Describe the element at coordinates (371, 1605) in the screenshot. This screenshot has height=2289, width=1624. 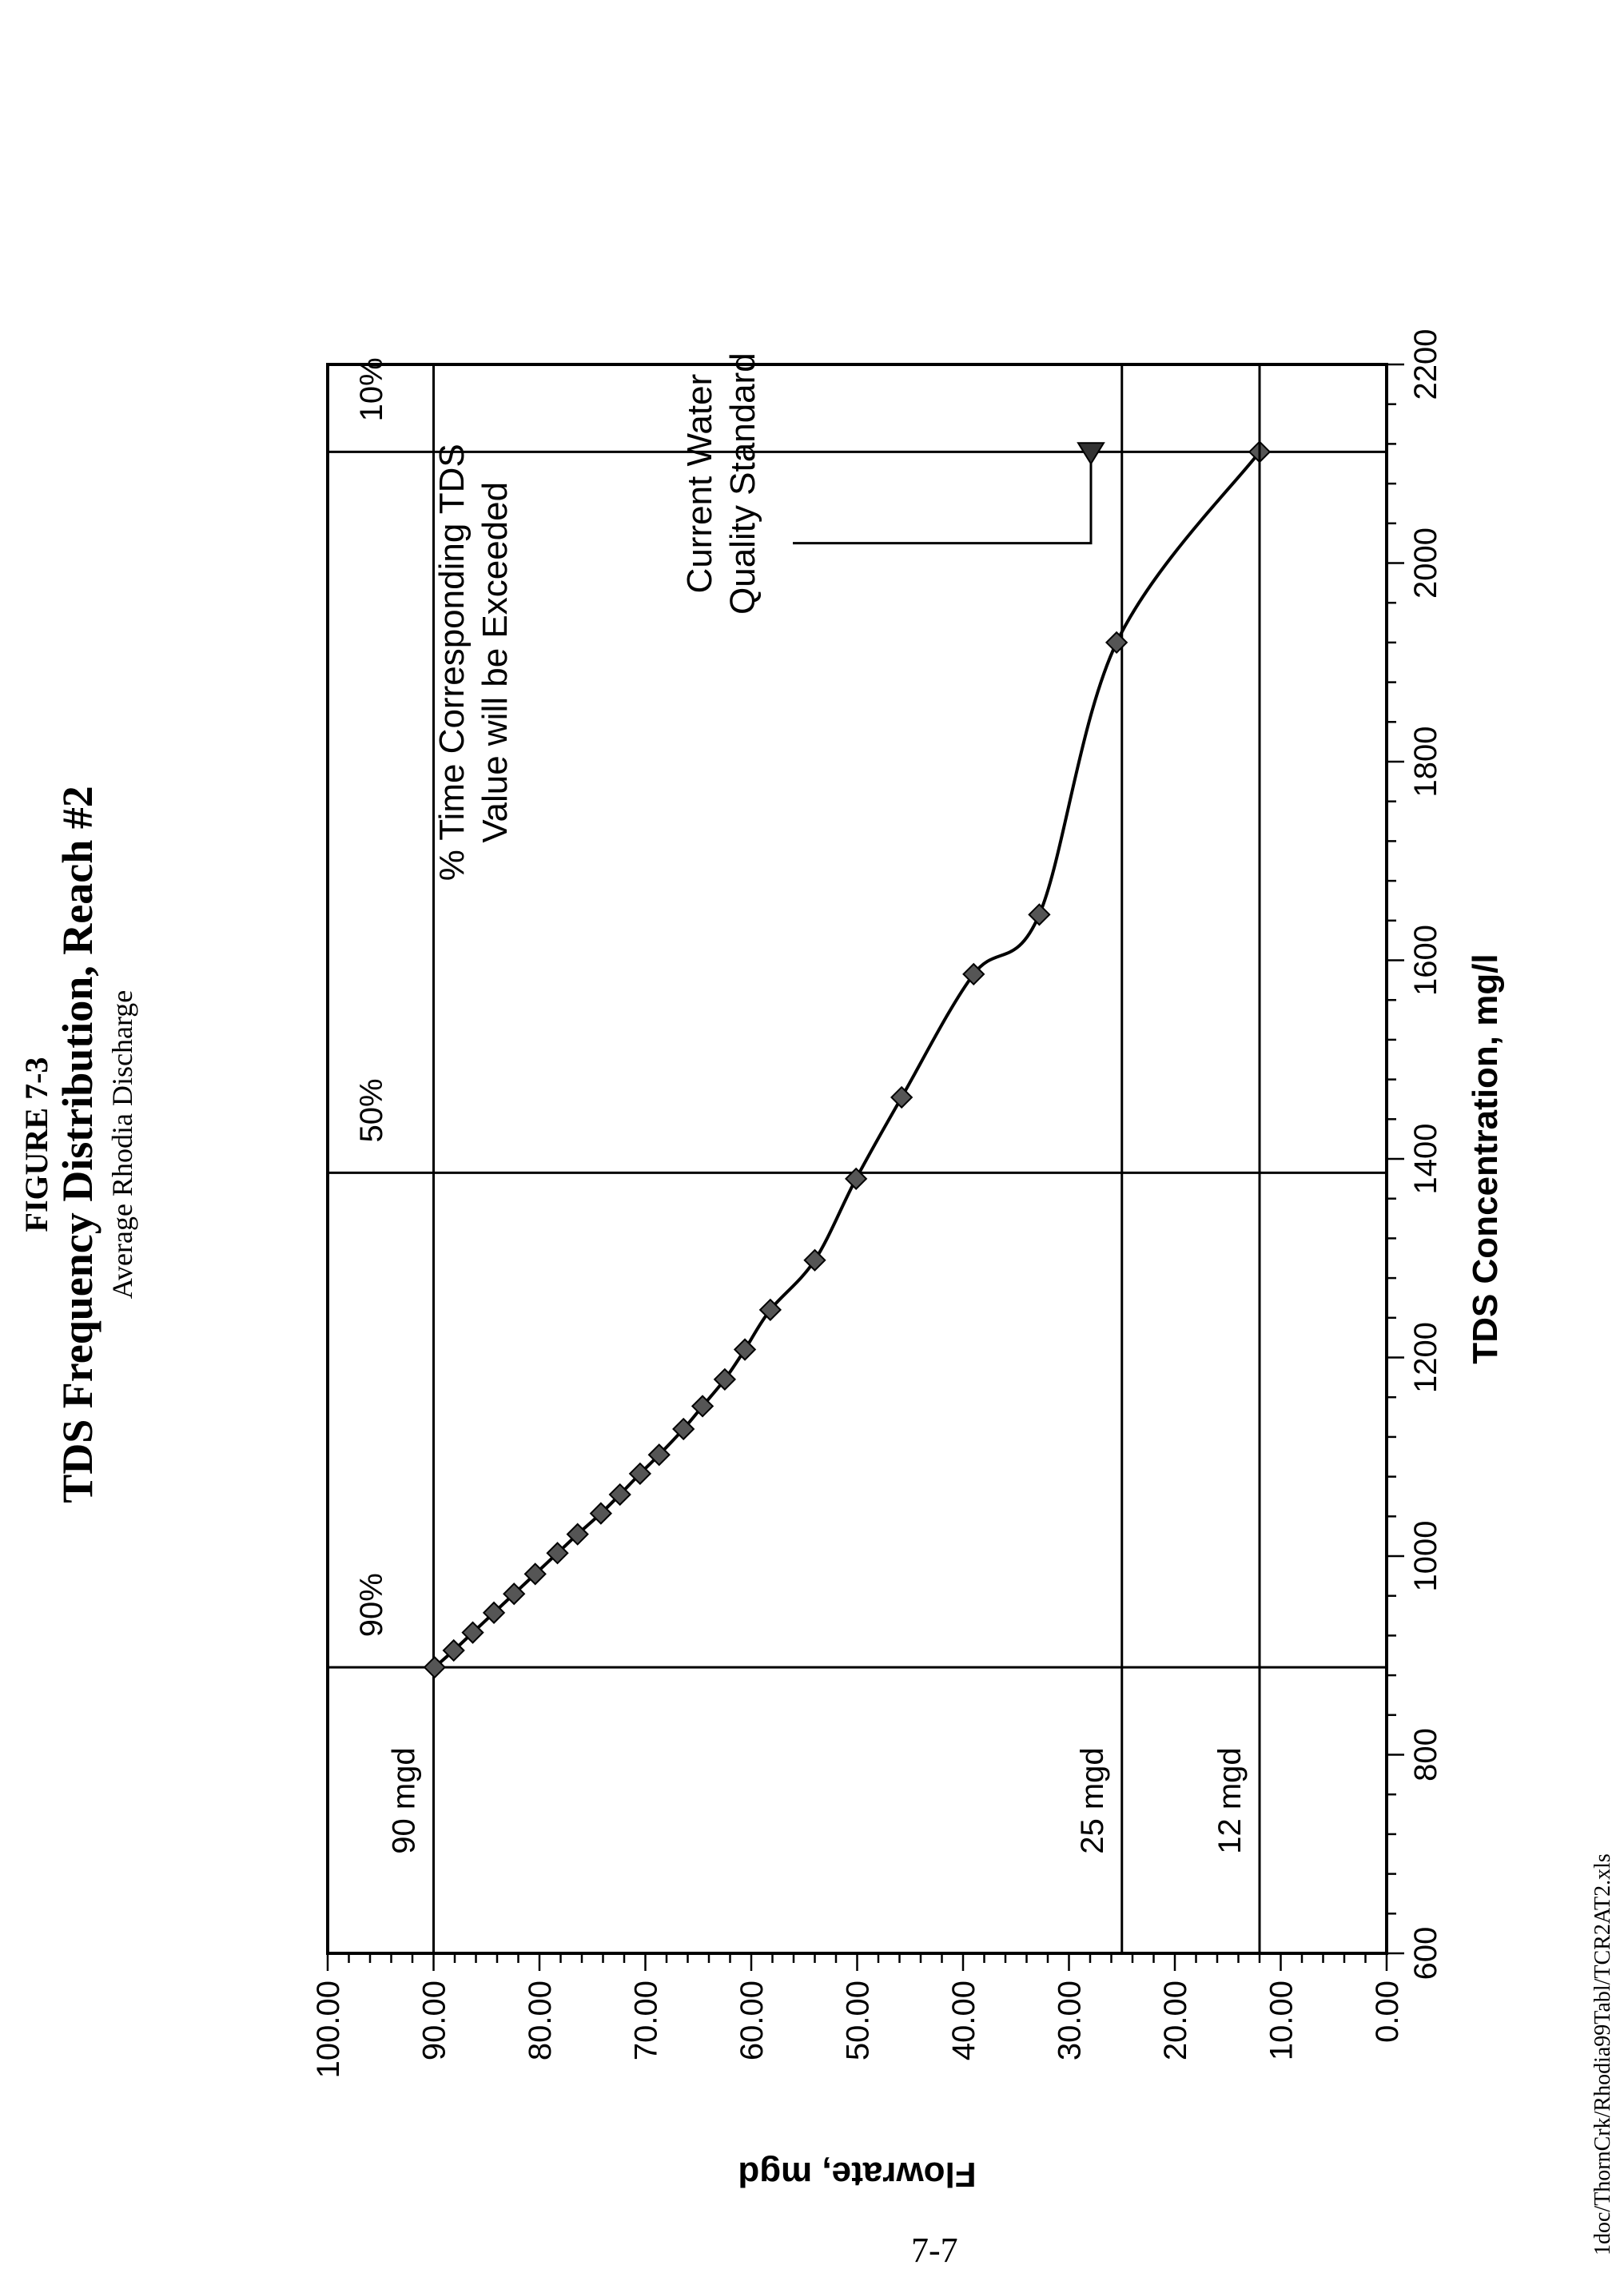
I see `exceedance-label: 90%` at that location.